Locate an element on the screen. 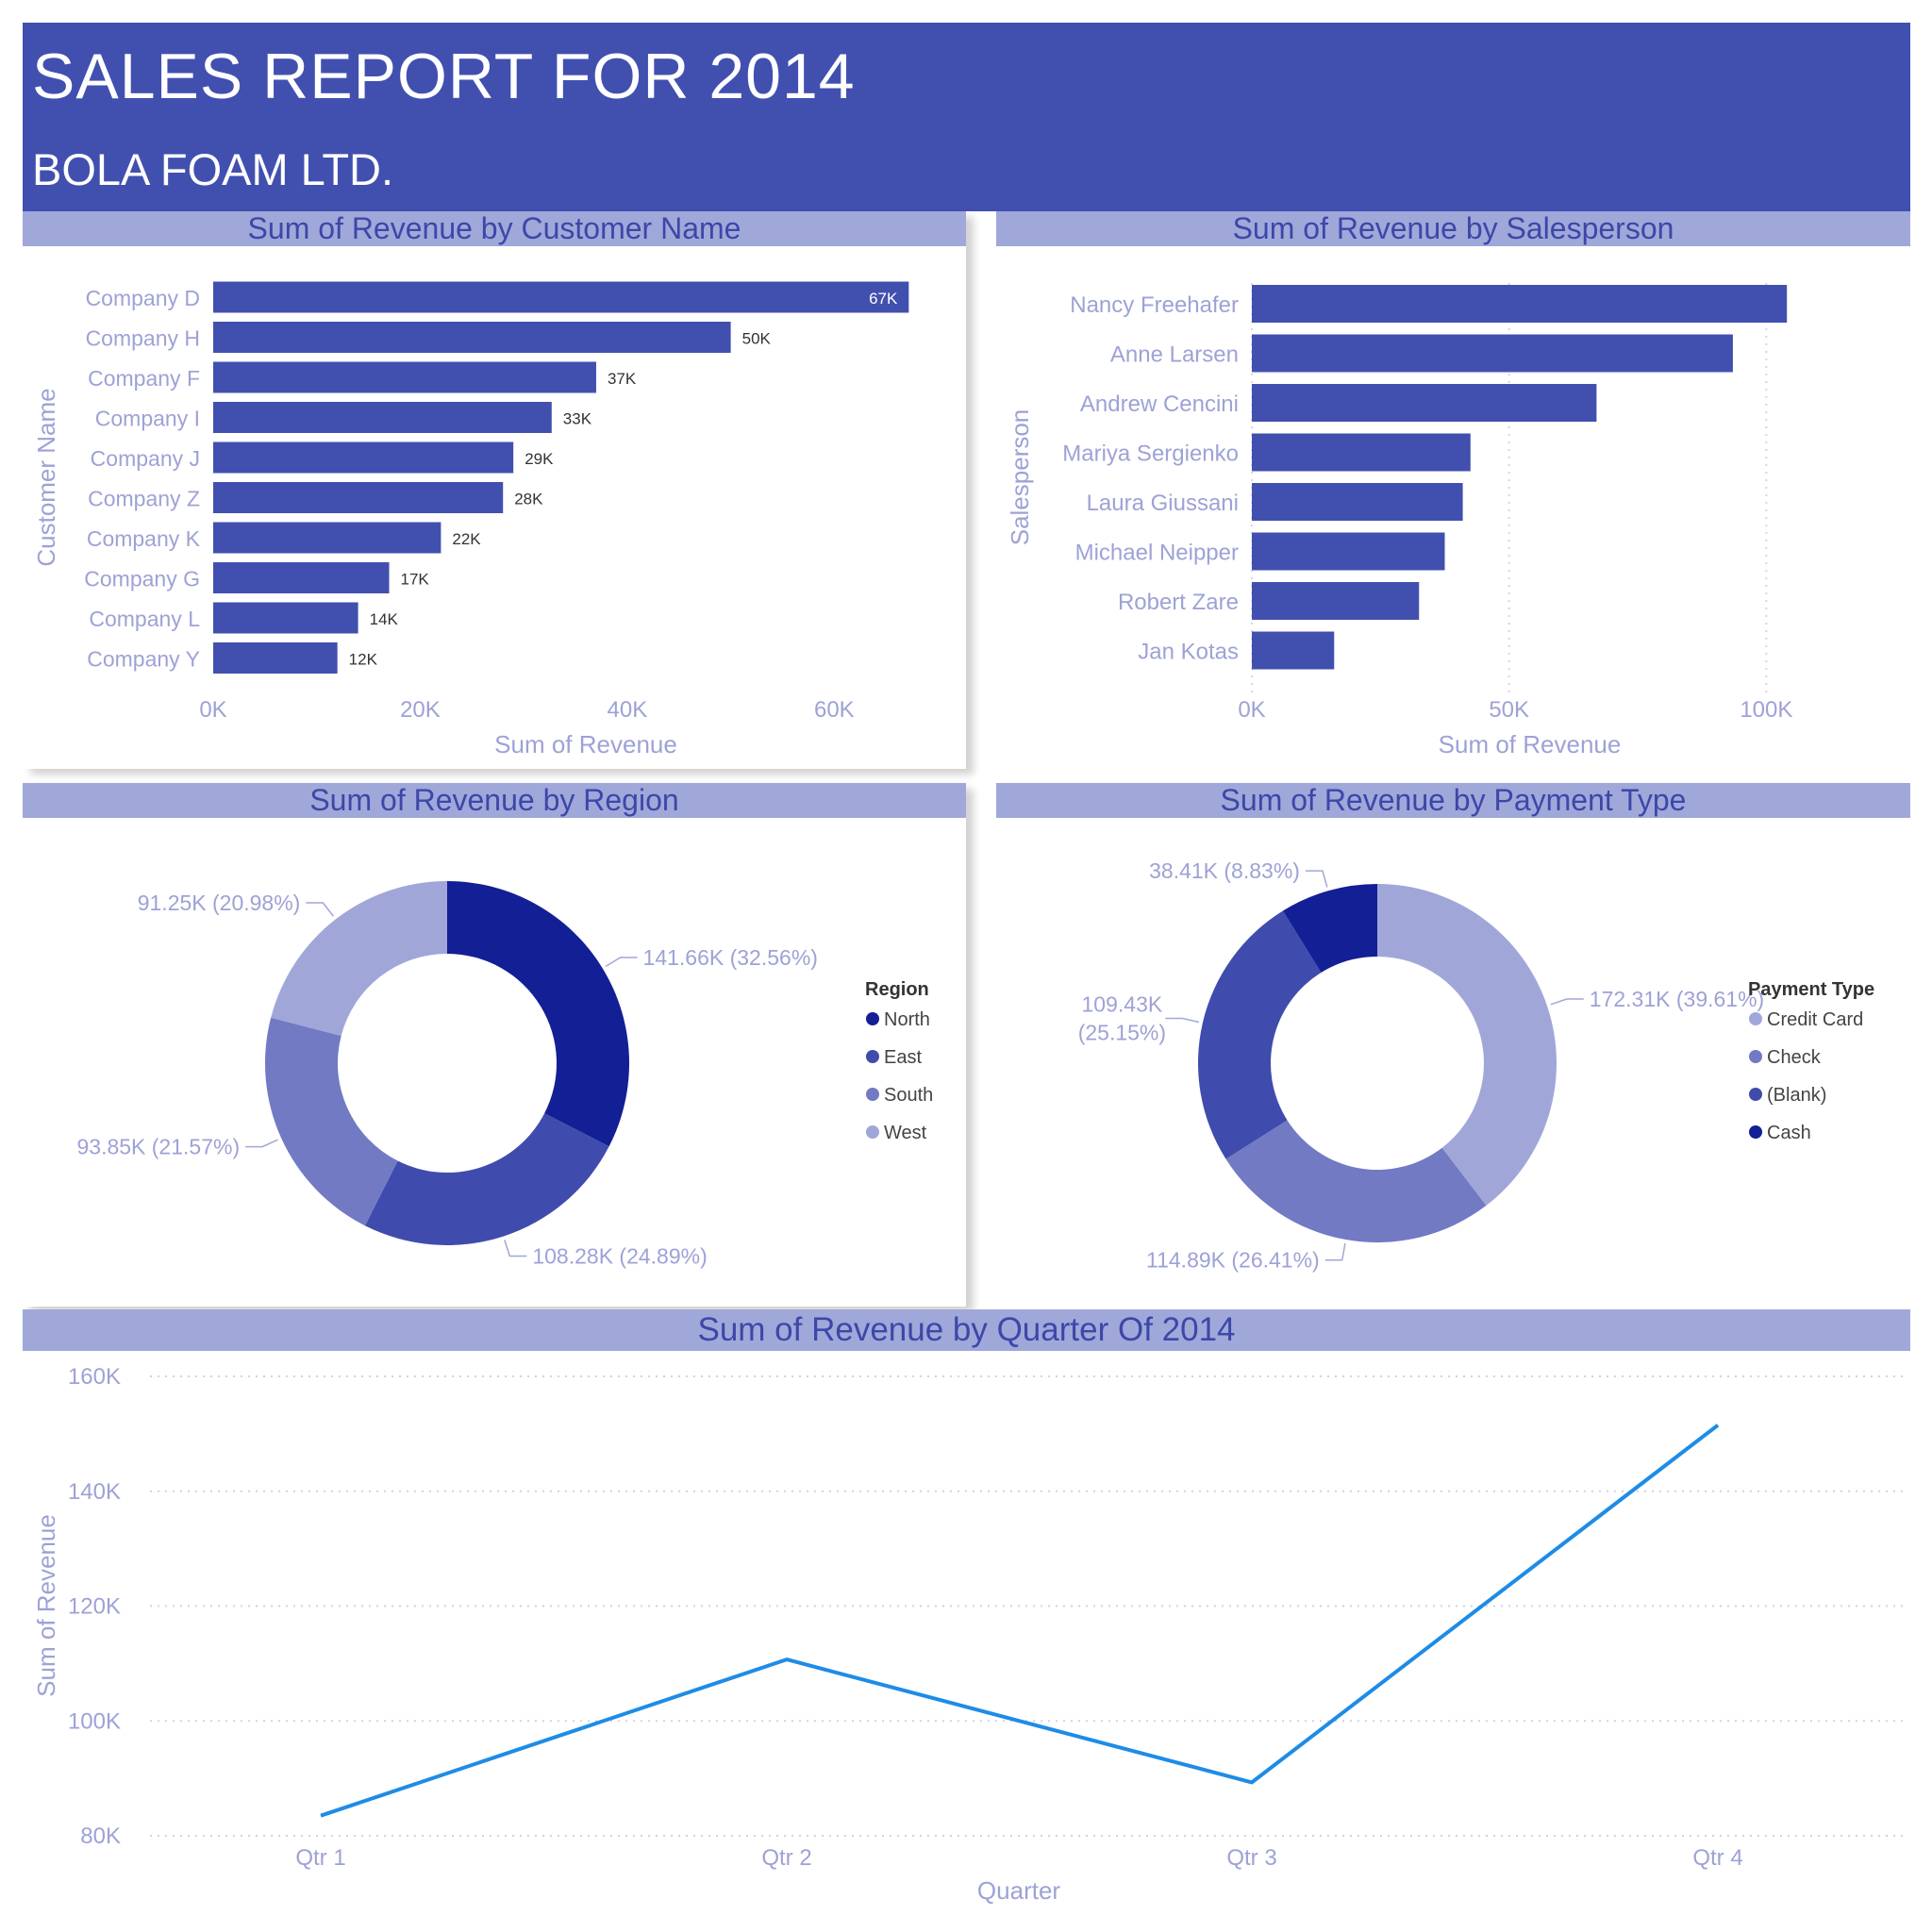 This screenshot has width=1932, height=1932. report-title: SALES REPORT FOR 2014 is located at coordinates (444, 77).